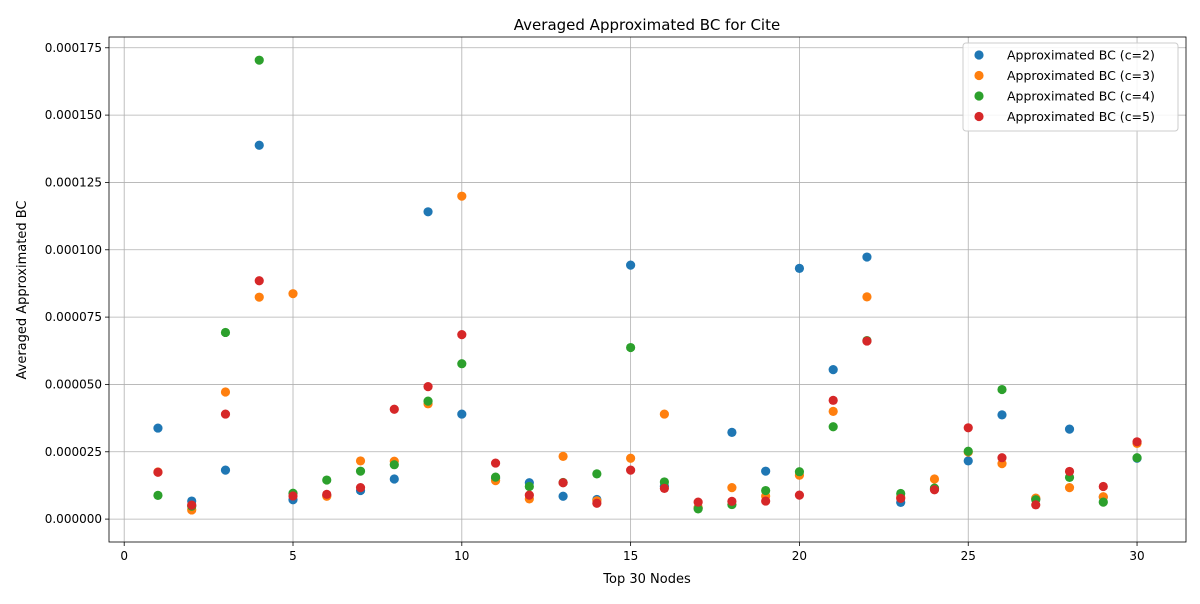 The image size is (1200, 604). I want to click on legend-box, so click(1070, 87).